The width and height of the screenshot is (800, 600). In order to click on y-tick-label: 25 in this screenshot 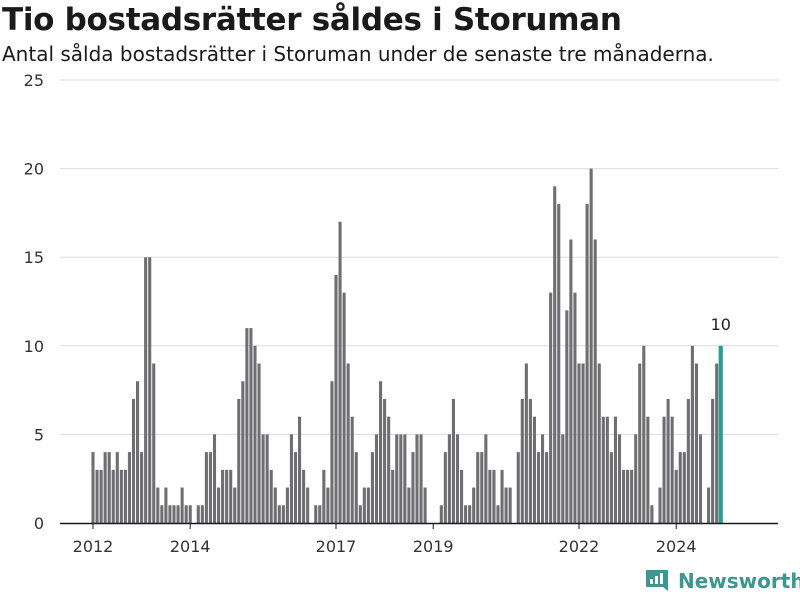, I will do `click(34, 80)`.